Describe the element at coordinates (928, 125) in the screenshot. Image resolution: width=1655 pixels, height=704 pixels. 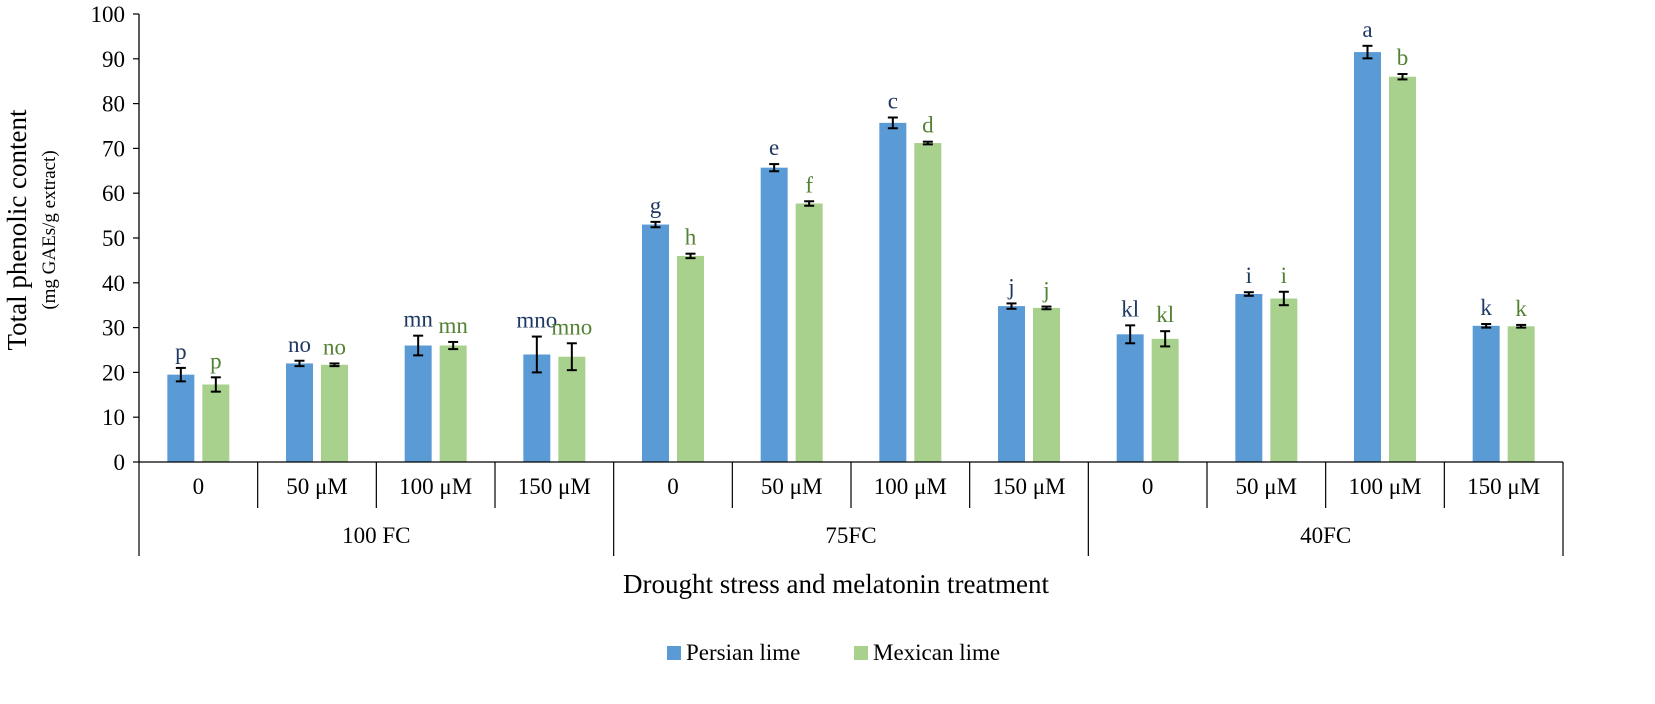
I see `significance-letter: d` at that location.